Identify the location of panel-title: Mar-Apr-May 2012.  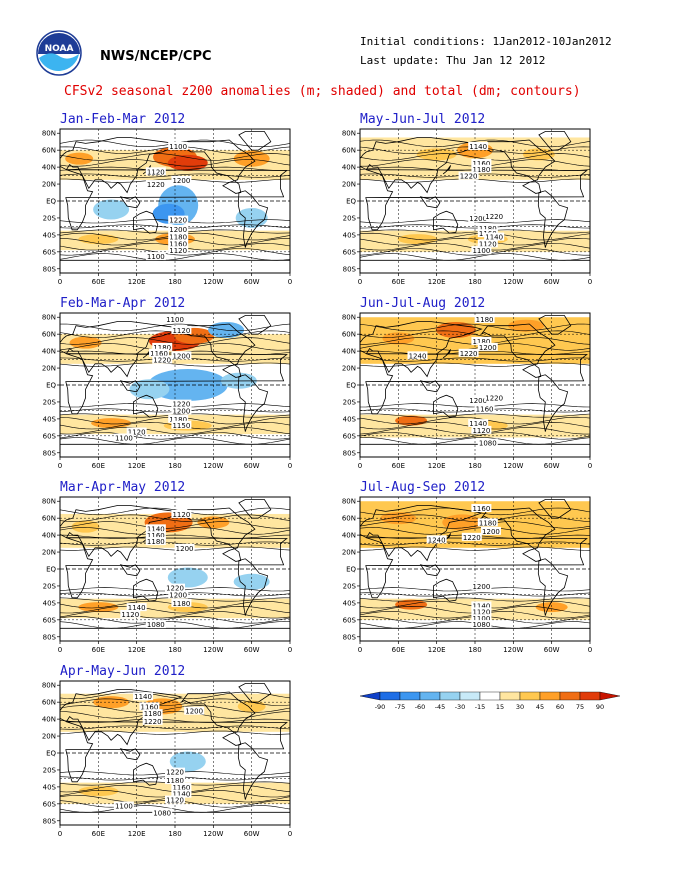
(123, 487).